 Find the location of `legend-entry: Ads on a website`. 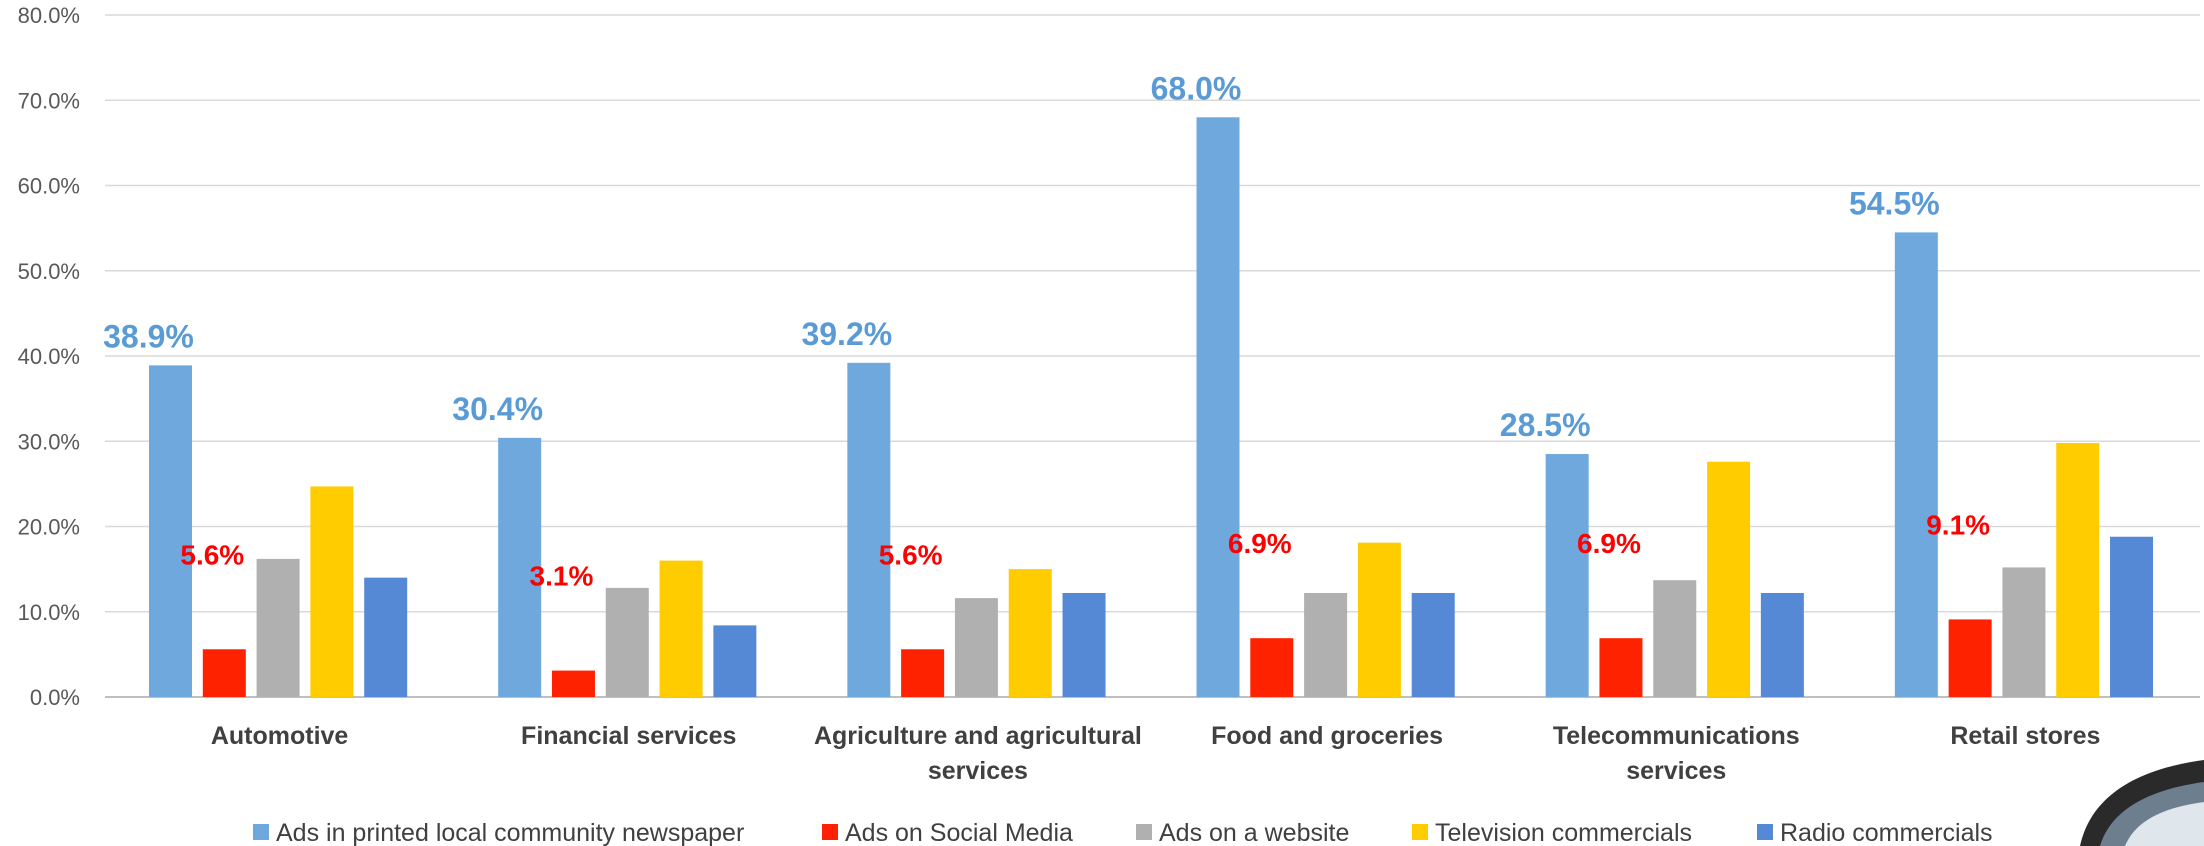

legend-entry: Ads on a website is located at coordinates (1254, 832).